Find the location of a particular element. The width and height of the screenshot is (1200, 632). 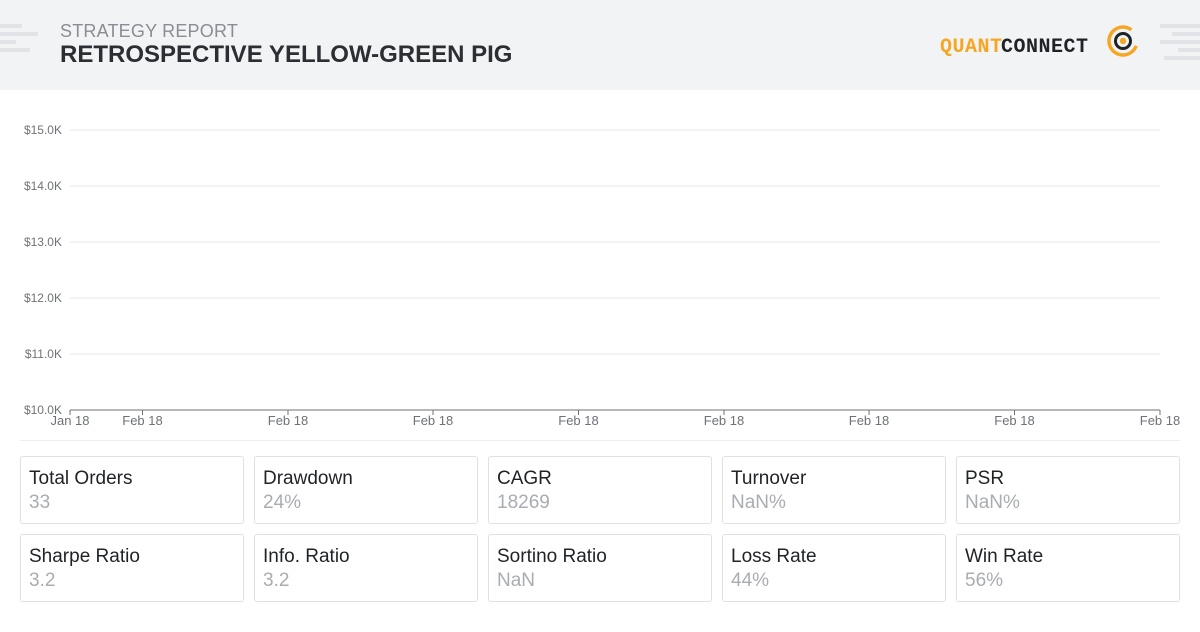

stat-card-drawdown: Drawdown 24% is located at coordinates (366, 490).